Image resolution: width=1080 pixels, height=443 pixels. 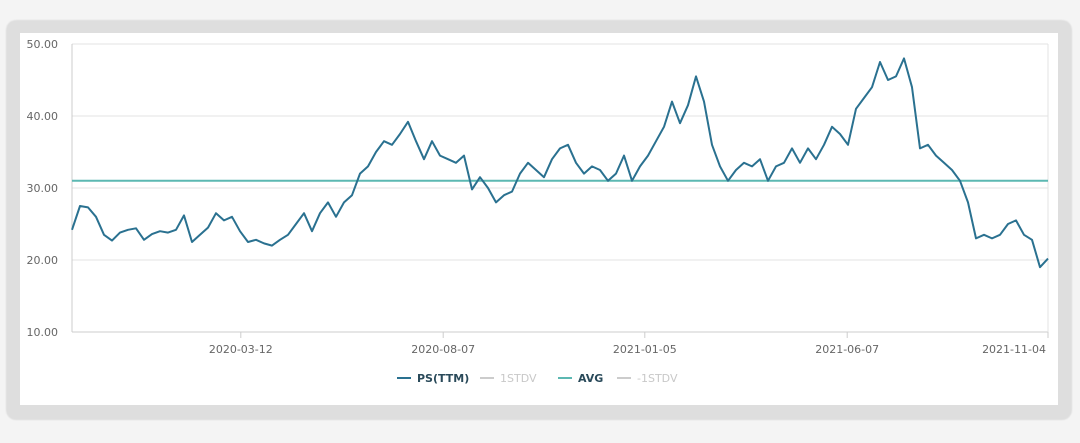 I want to click on x-tick-label: 2020-08-07, so click(x=443, y=349).